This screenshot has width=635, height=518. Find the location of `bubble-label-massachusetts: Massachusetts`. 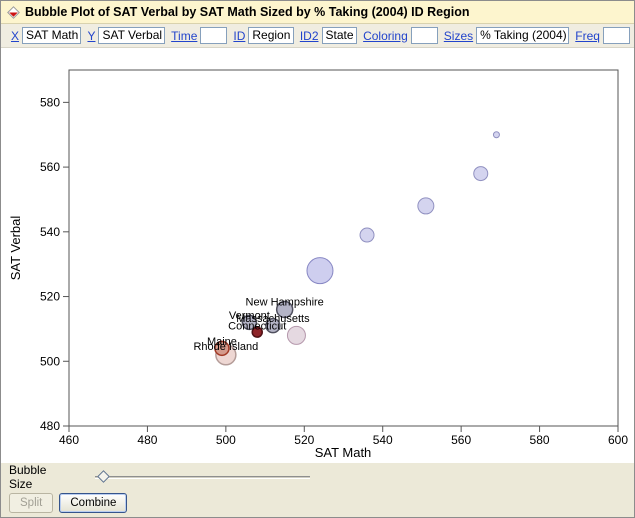

bubble-label-massachusetts: Massachusetts is located at coordinates (273, 319).